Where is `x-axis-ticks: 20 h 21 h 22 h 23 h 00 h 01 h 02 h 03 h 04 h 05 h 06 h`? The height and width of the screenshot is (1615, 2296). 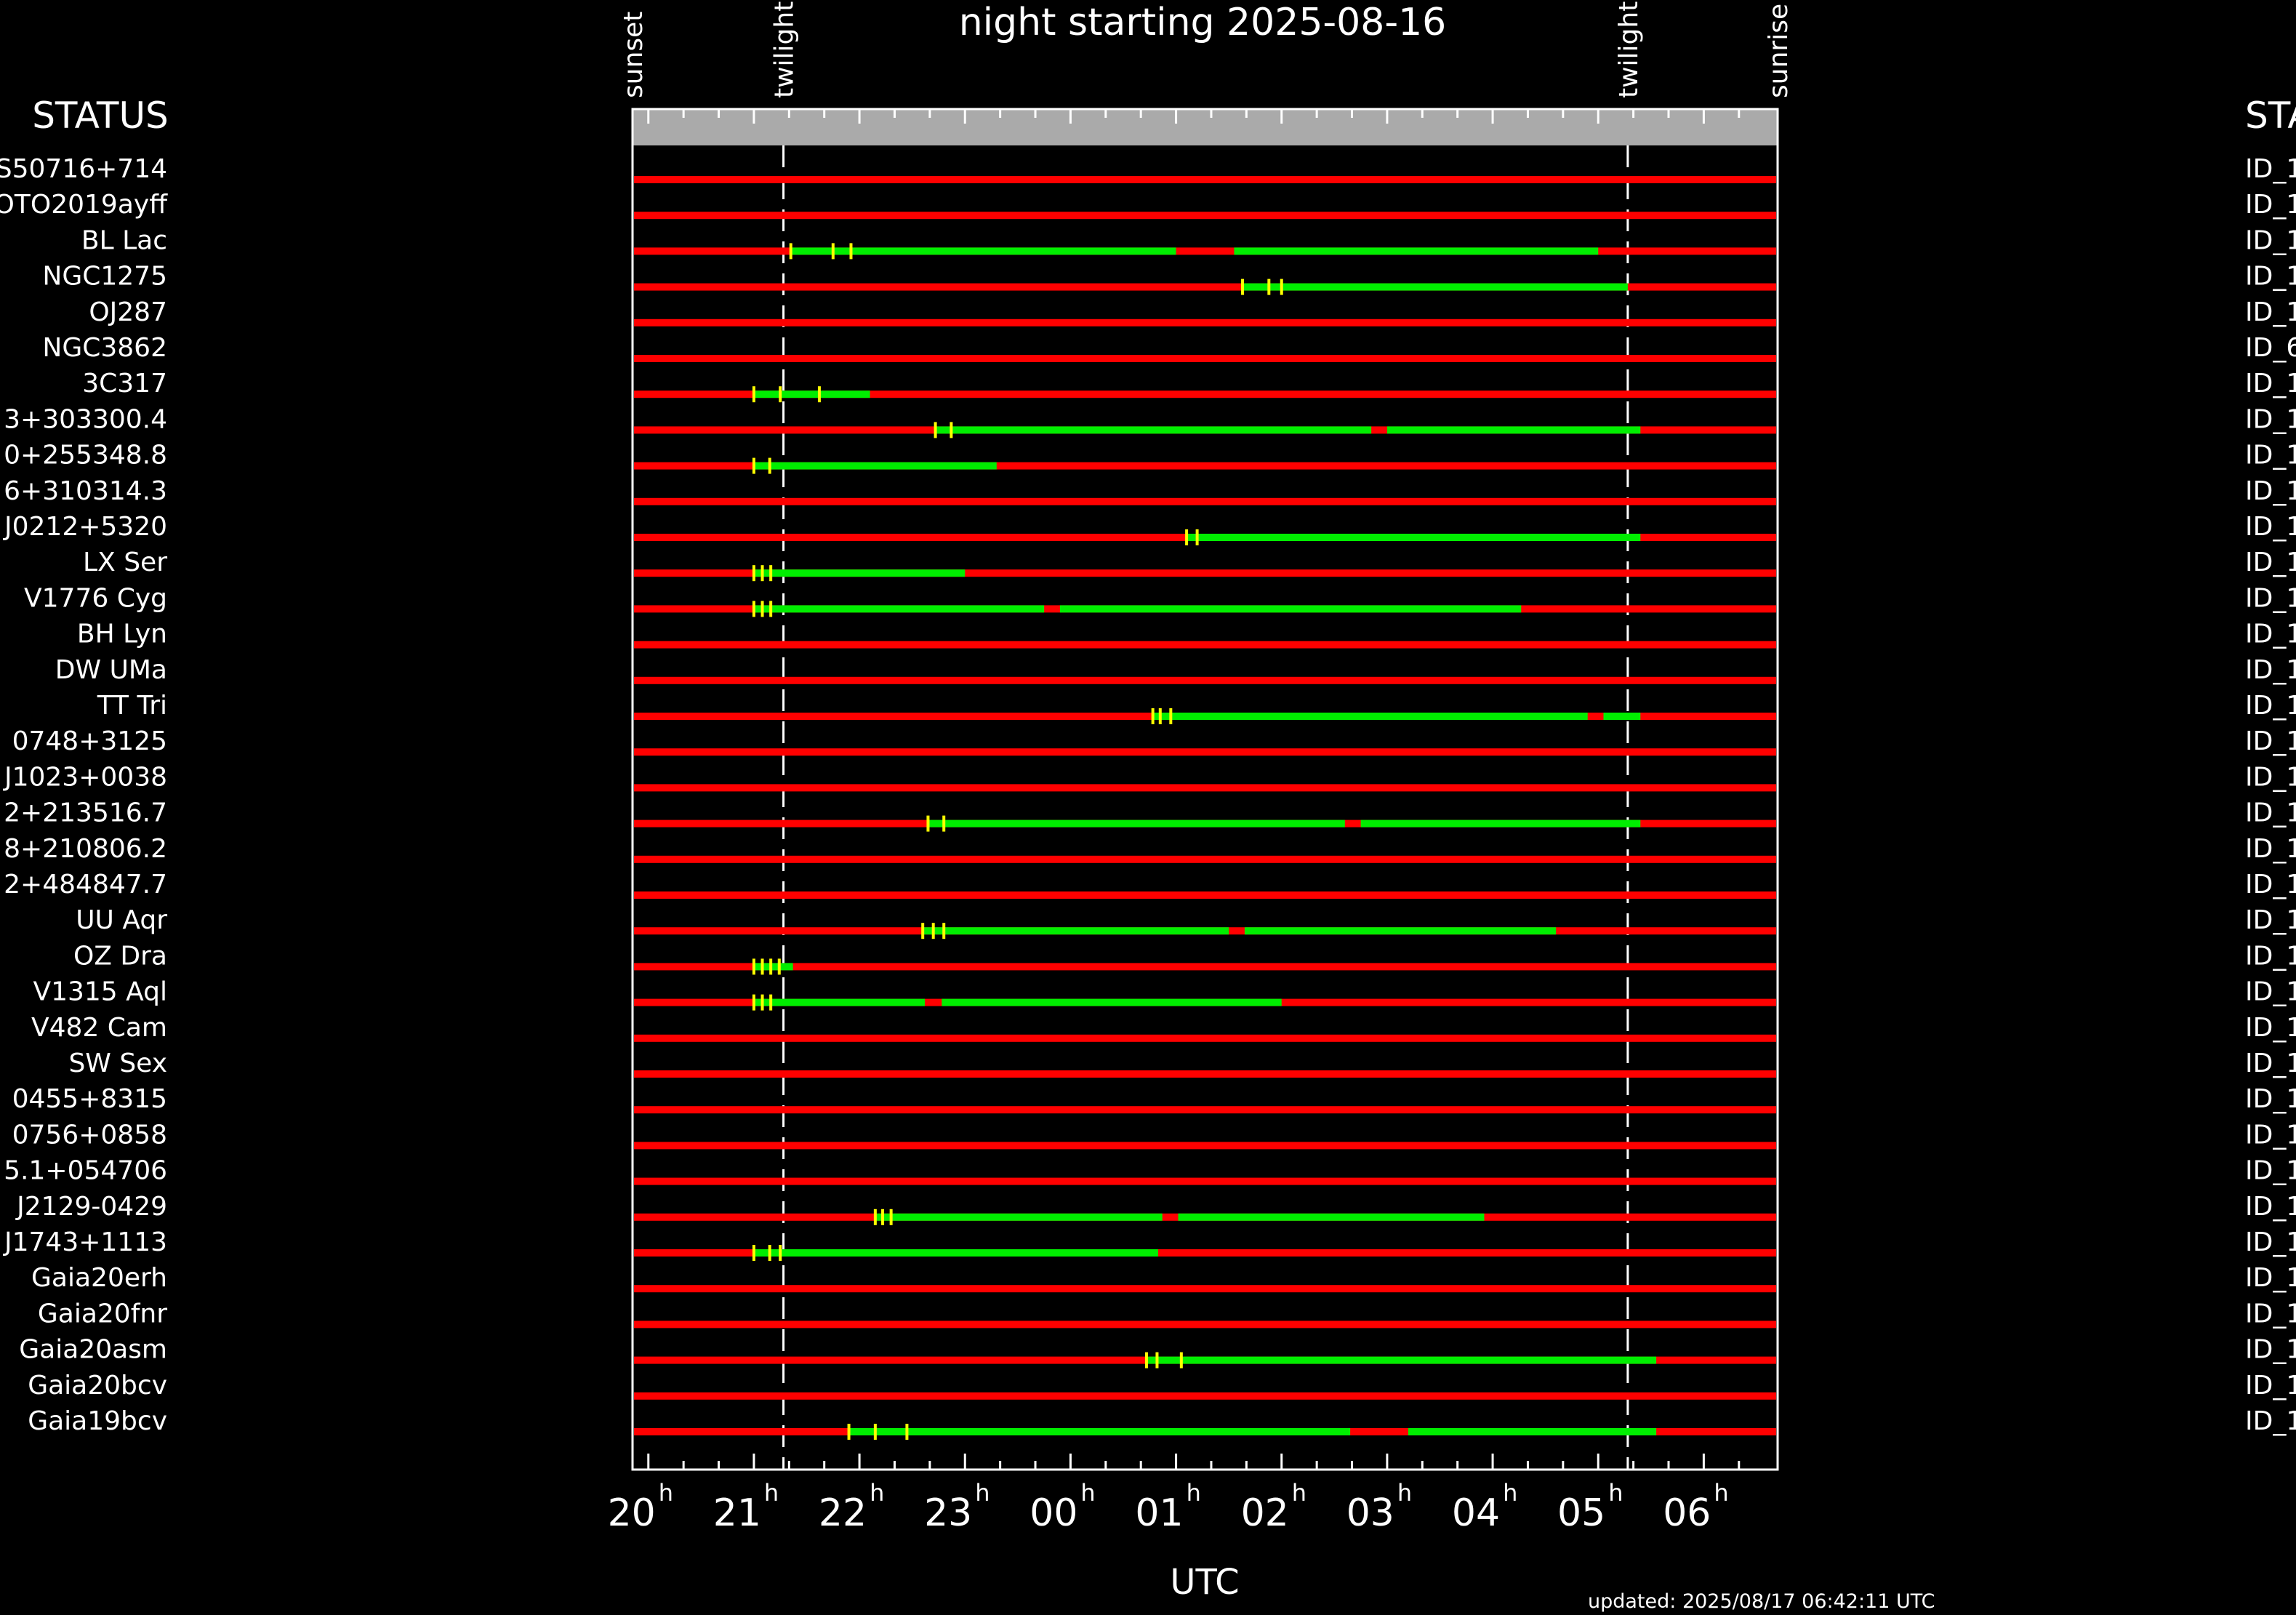
x-axis-ticks: 20 h 21 h 22 h 23 h 00 h 01 h 02 h 03 h 04 h 05 h 06 h is located at coordinates (1175, 1494).